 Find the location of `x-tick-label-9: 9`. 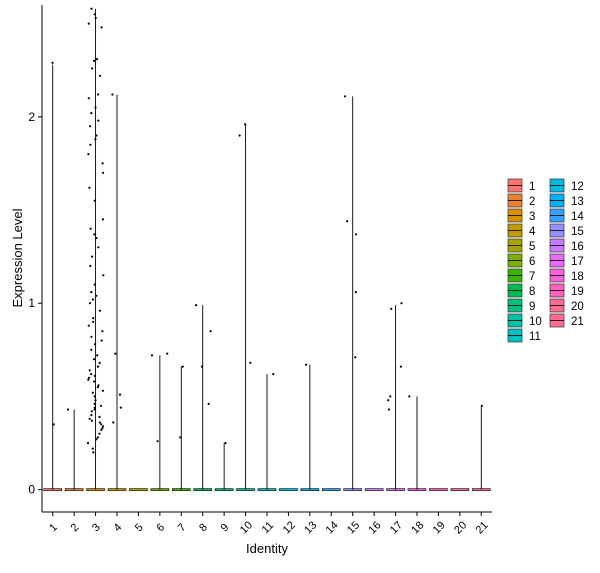

x-tick-label-9: 9 is located at coordinates (225, 527).